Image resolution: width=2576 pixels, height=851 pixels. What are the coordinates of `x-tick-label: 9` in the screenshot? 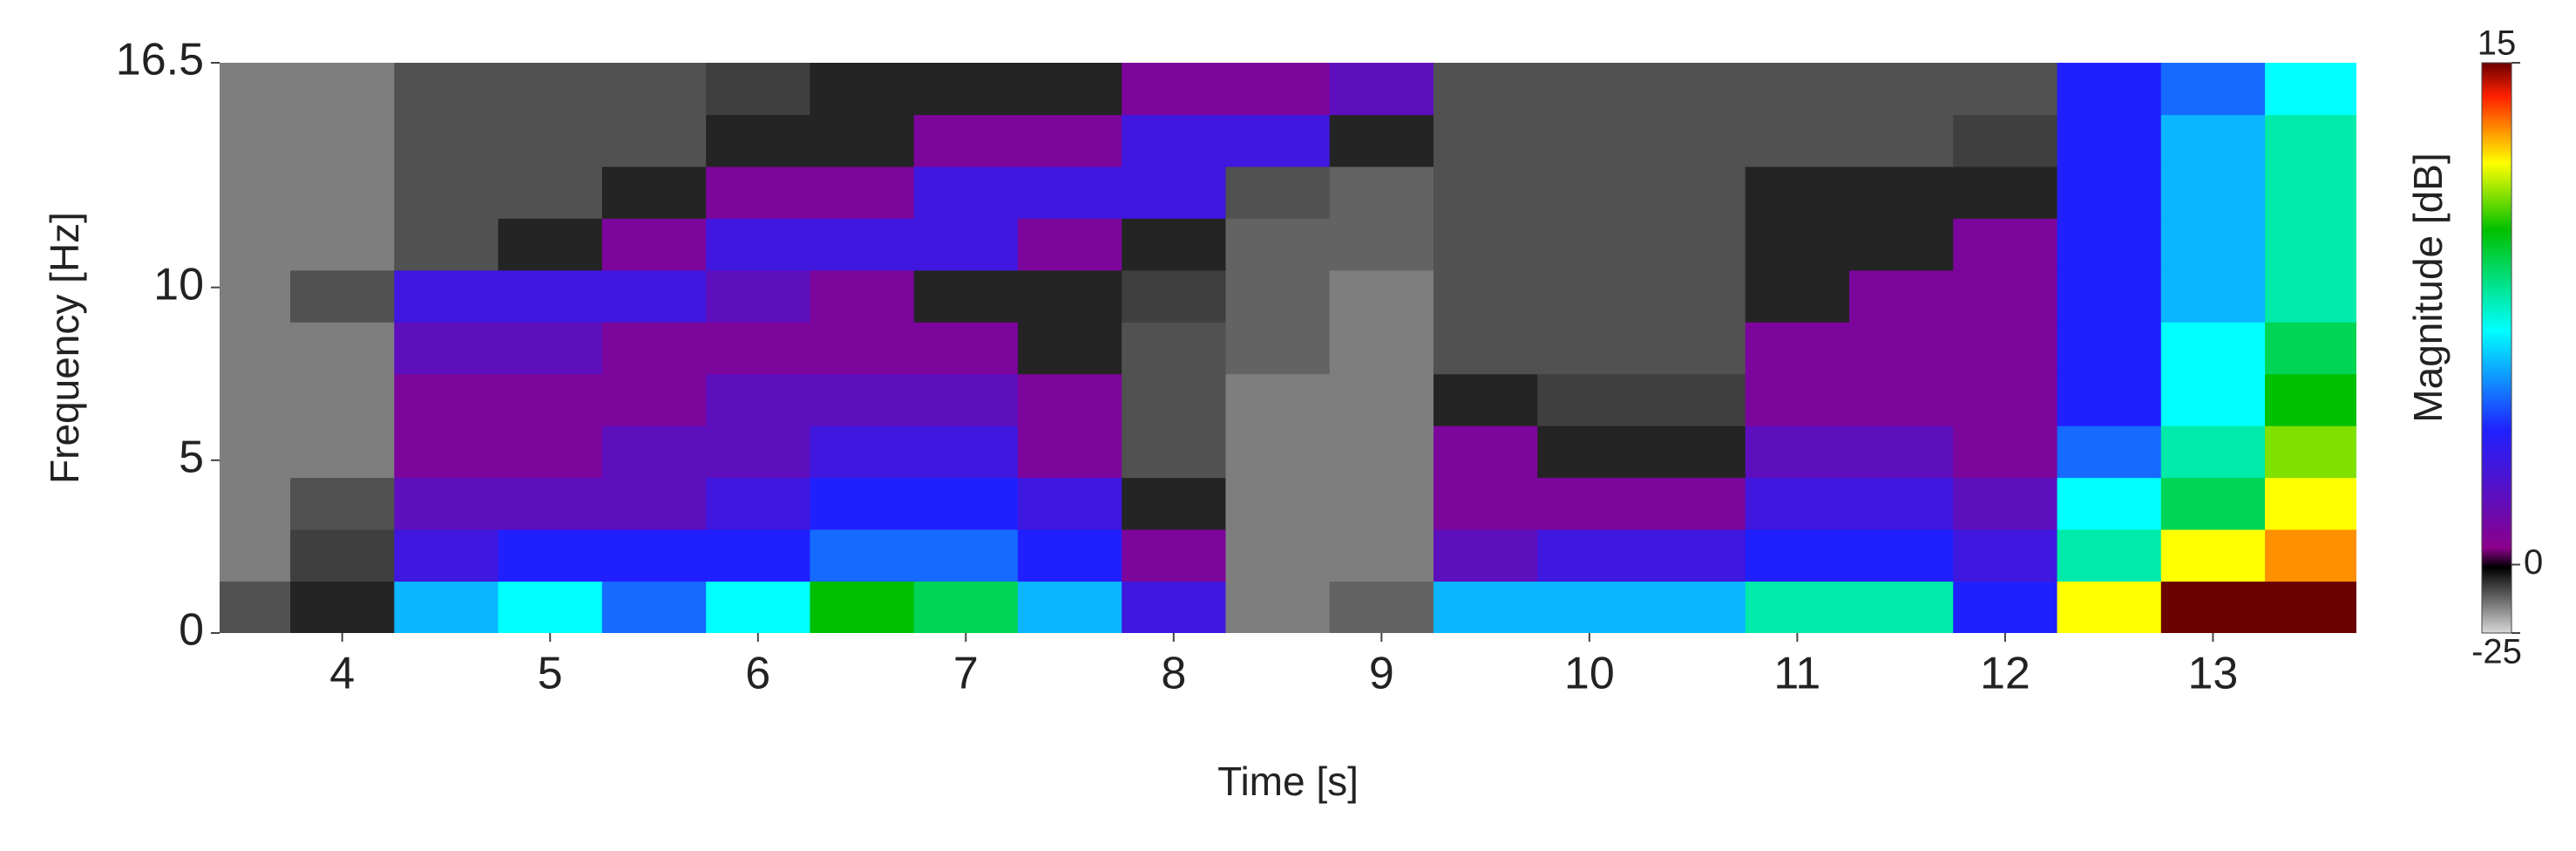 It's located at (1381, 674).